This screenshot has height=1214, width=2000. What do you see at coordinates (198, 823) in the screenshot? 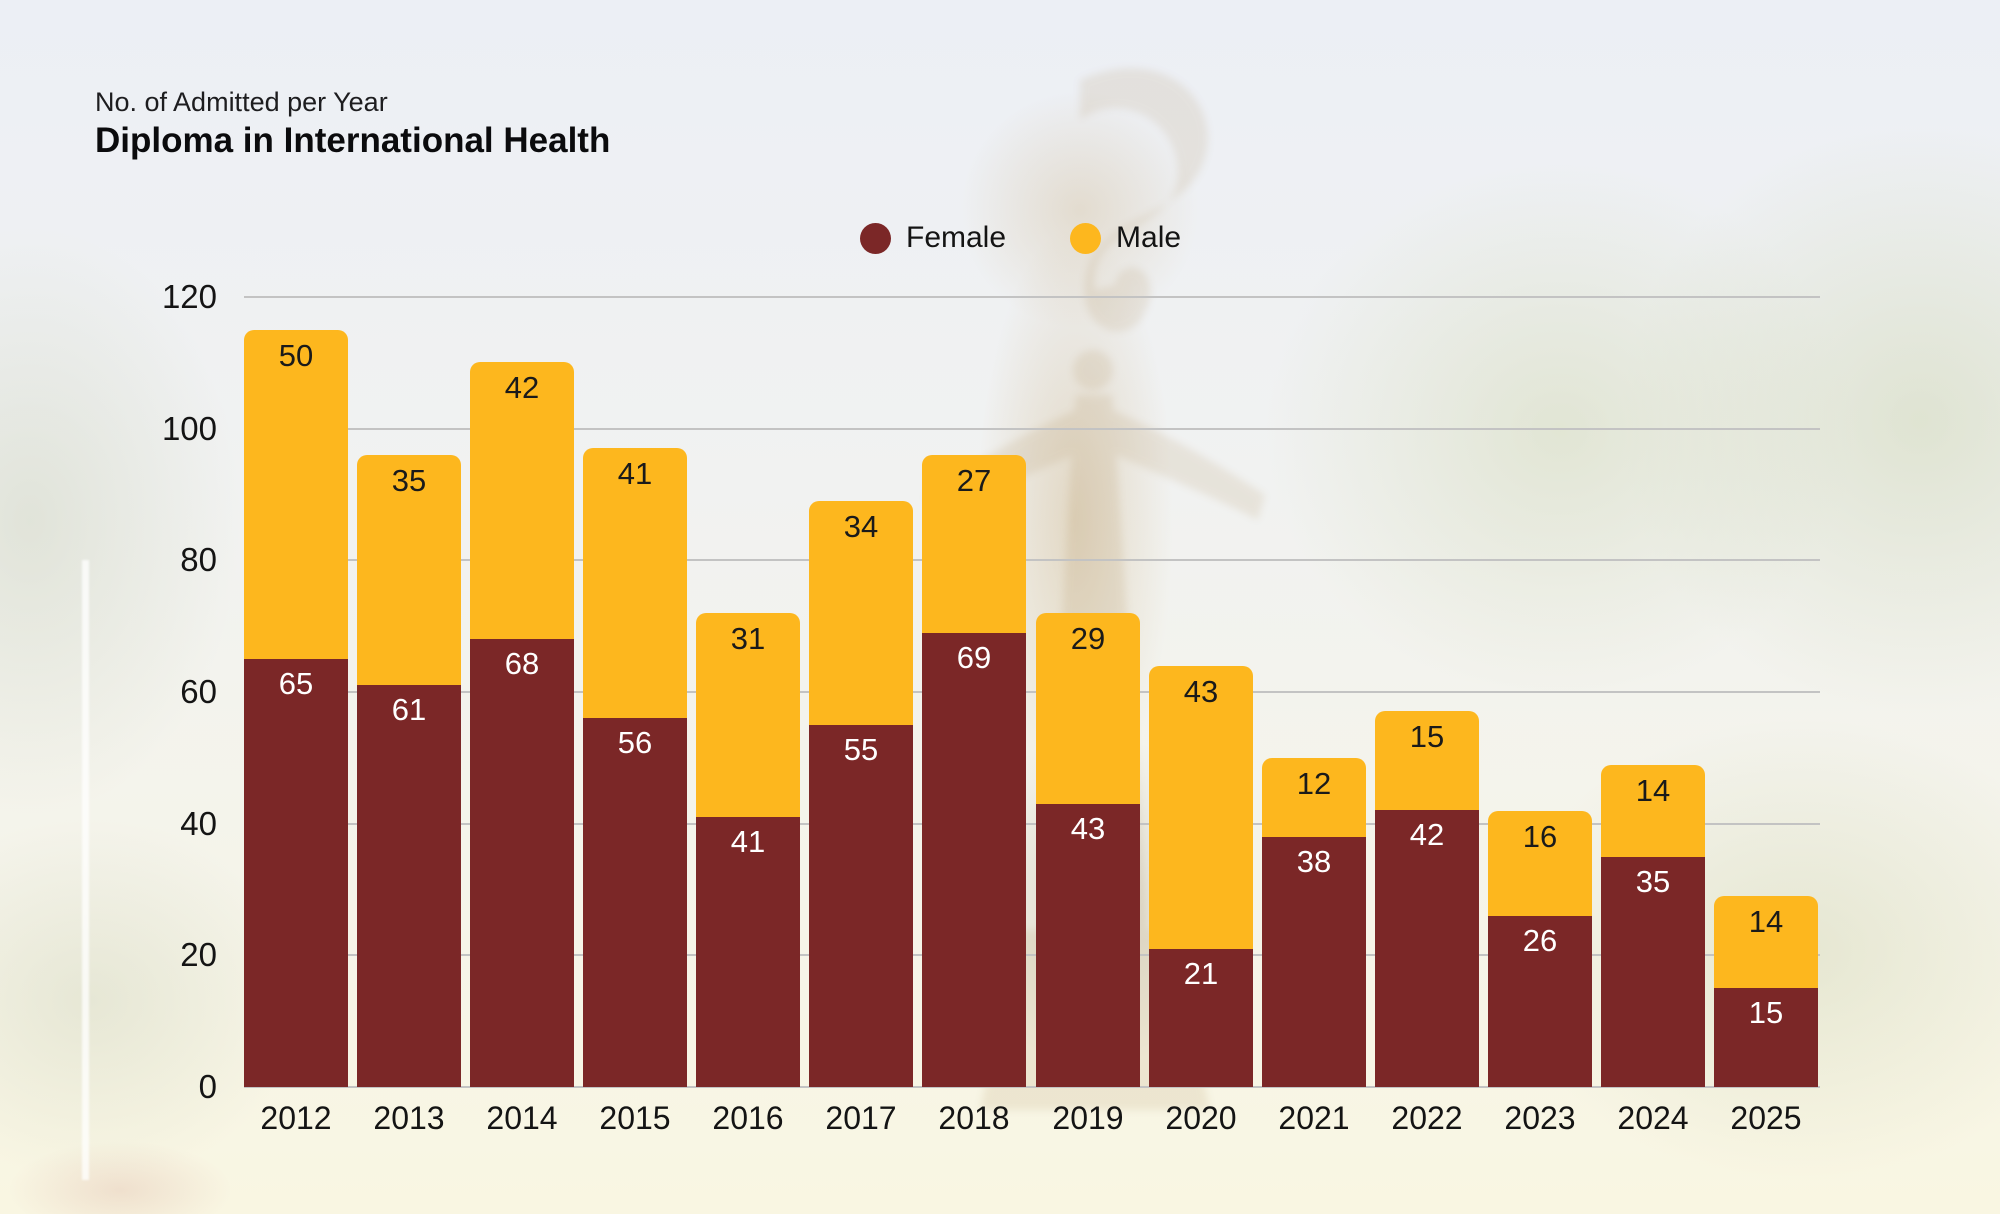
I see `y-tick-label-40: 40` at bounding box center [198, 823].